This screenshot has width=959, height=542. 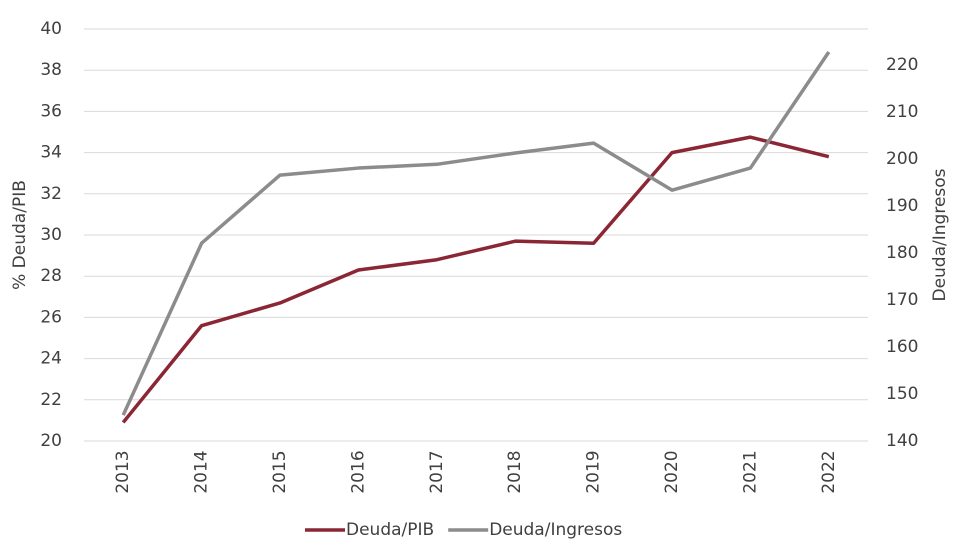 I want to click on y2-tick-label: 190, so click(x=902, y=206).